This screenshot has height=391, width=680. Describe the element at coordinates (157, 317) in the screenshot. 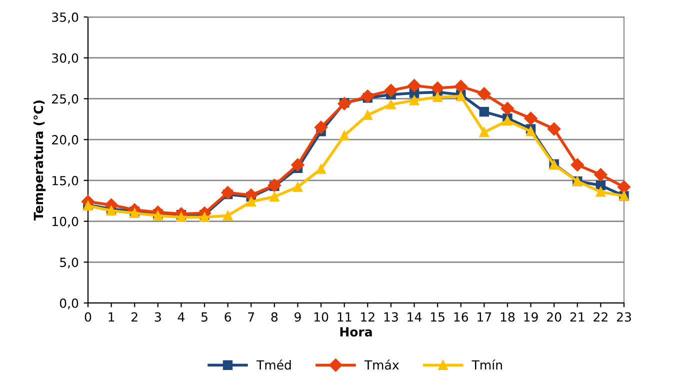

I see `x-tick-label: 3` at that location.